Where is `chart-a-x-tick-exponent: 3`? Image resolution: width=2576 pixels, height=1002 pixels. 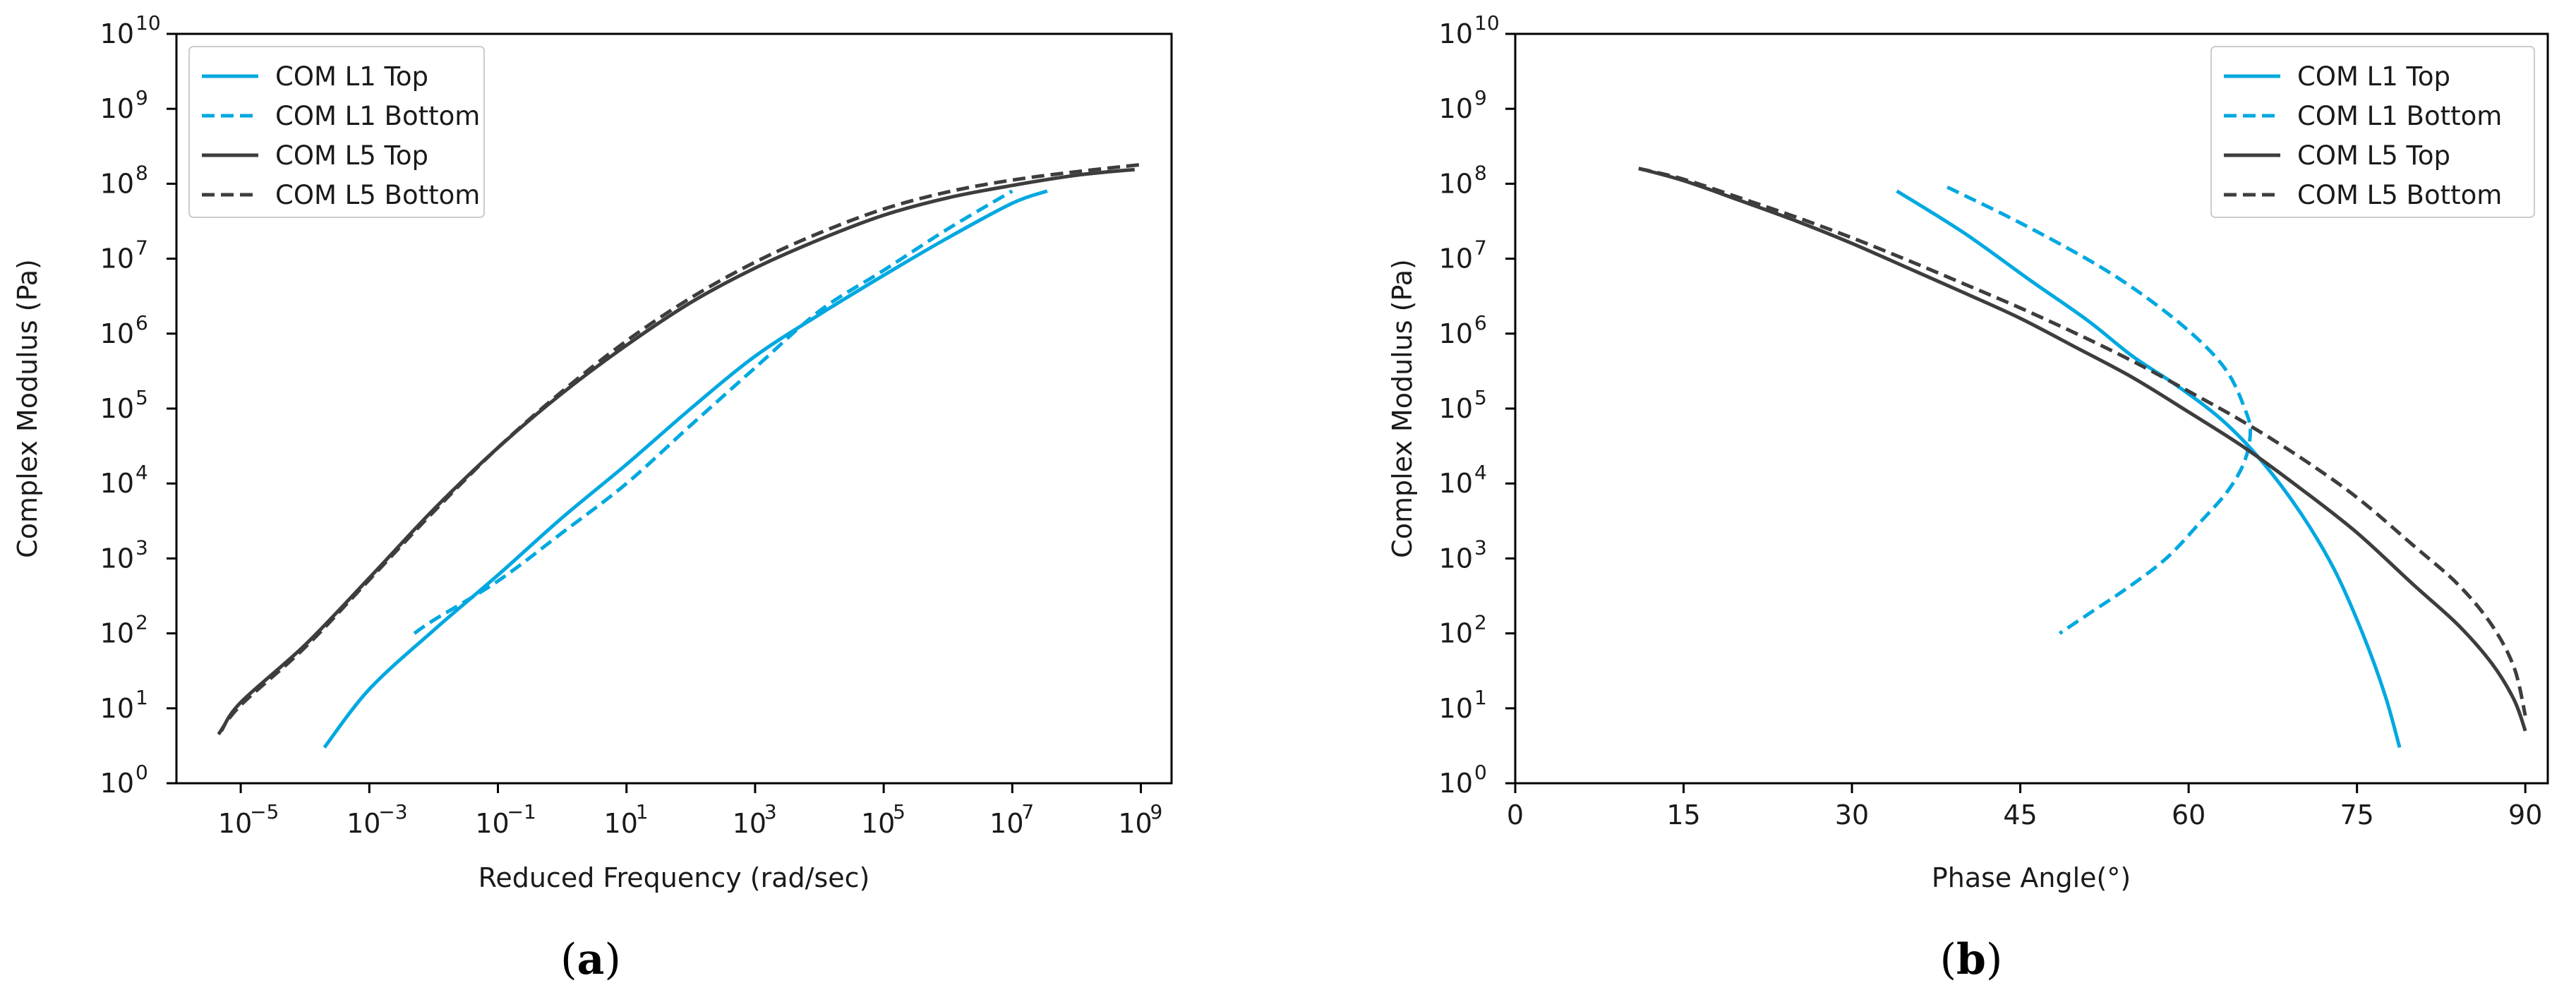 chart-a-x-tick-exponent: 3 is located at coordinates (770, 811).